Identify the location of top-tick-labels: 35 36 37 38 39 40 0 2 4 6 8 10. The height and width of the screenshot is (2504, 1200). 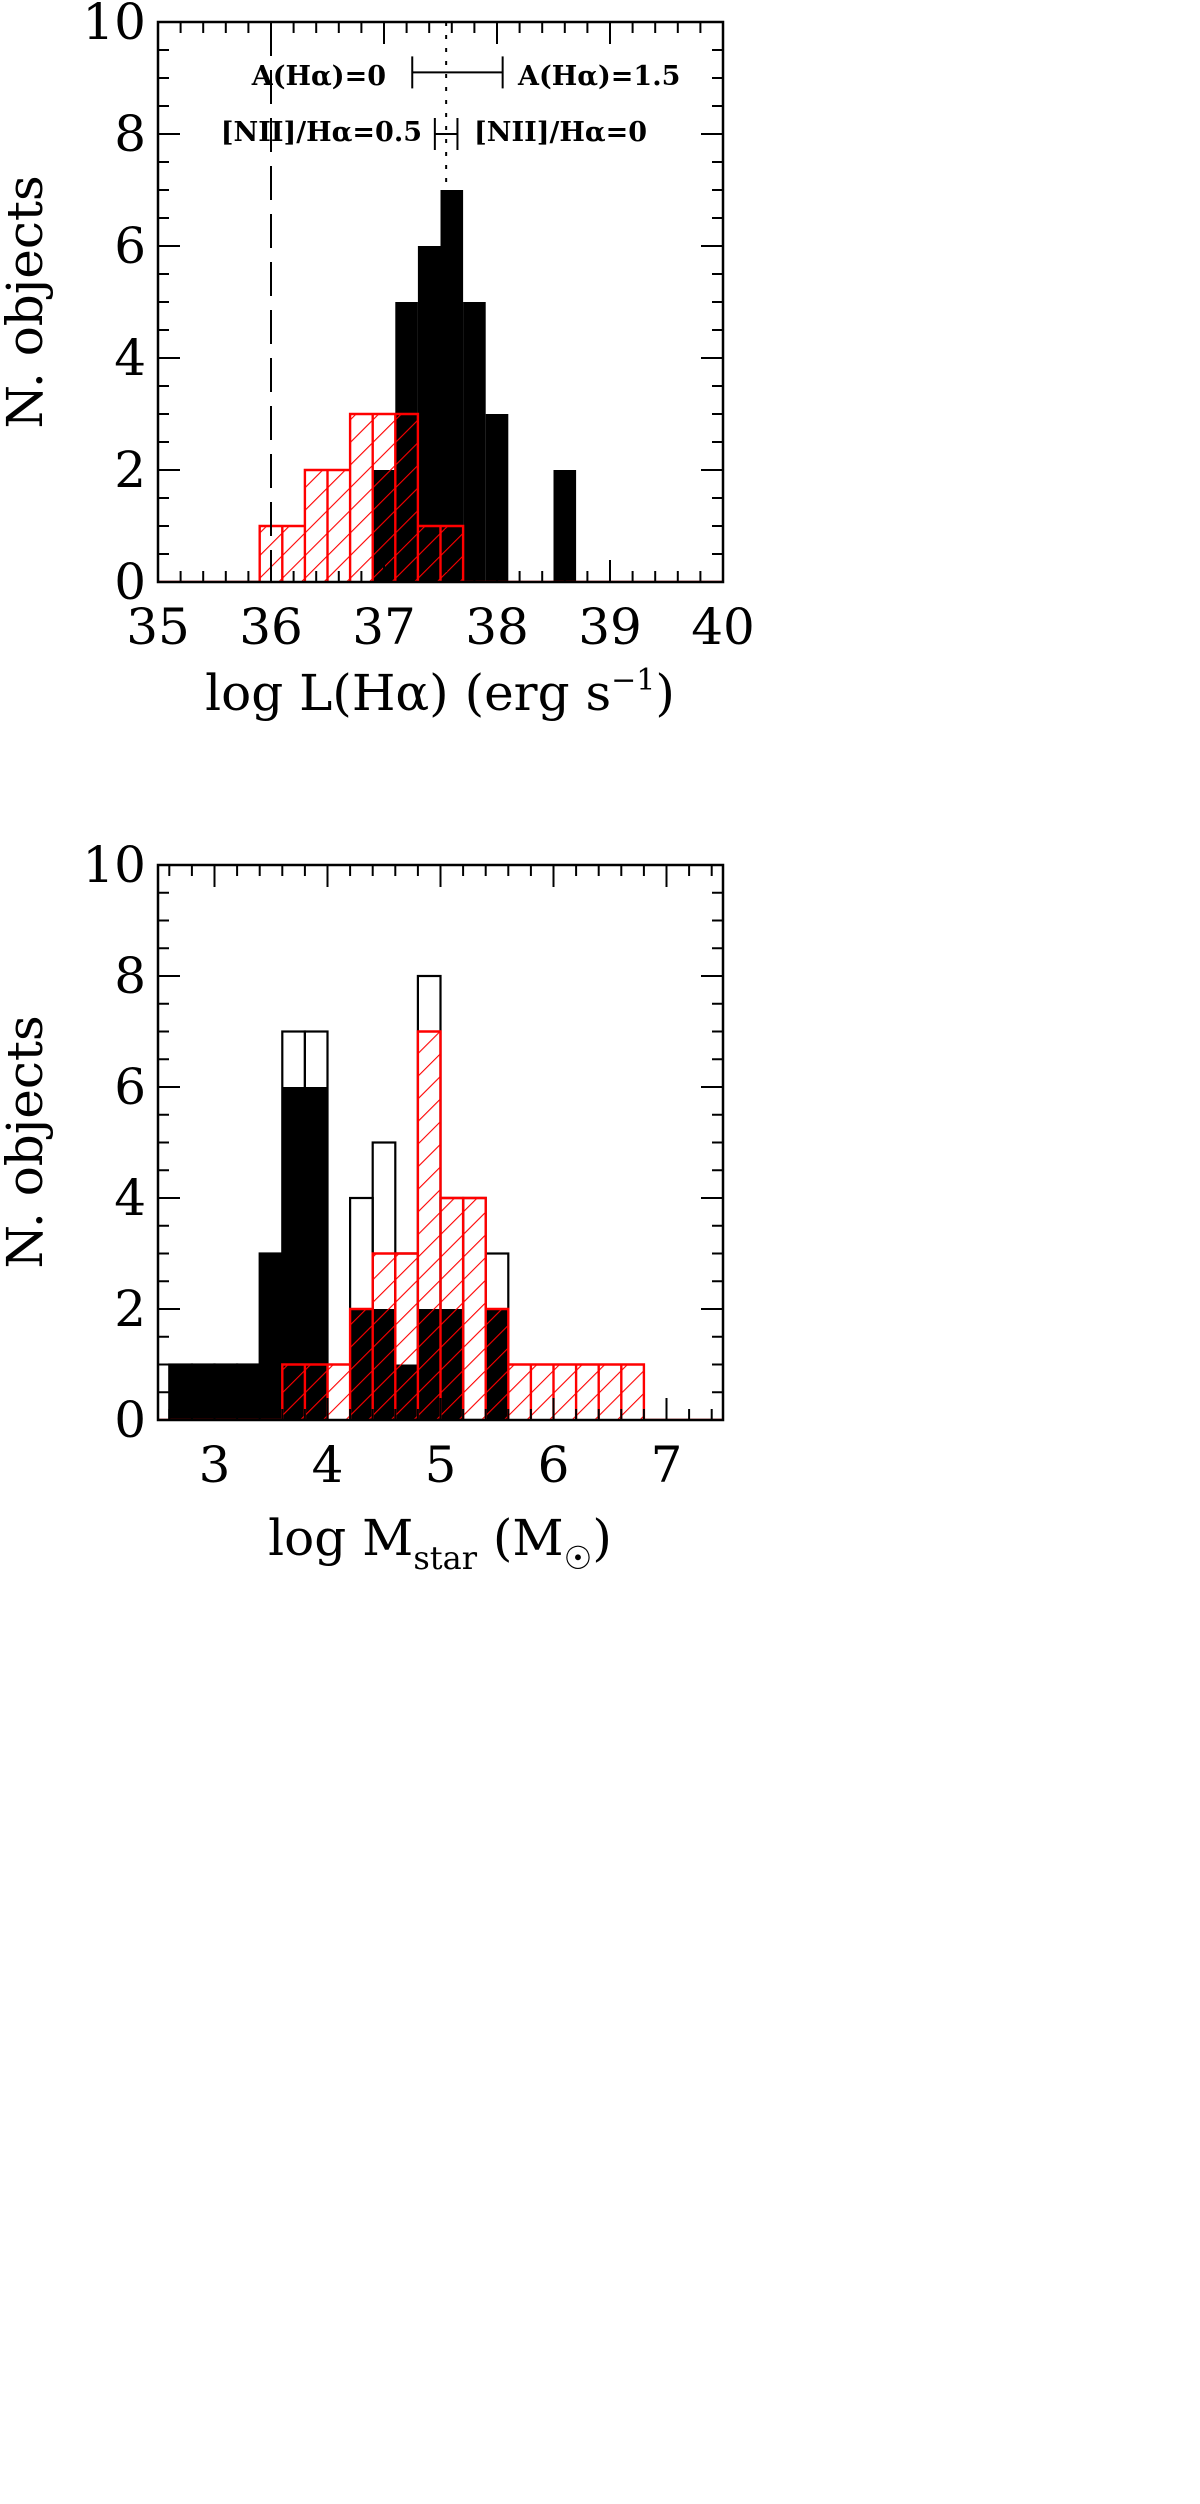
(418, 328).